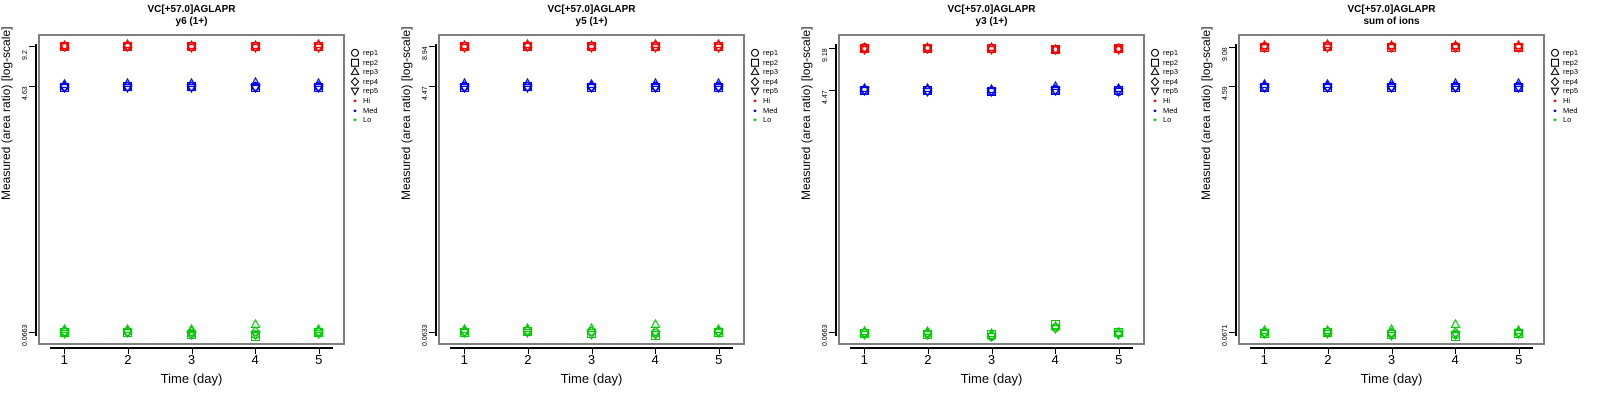 The width and height of the screenshot is (1600, 400). What do you see at coordinates (1391, 21) in the screenshot?
I see `panel-subtitle: sum of ions` at bounding box center [1391, 21].